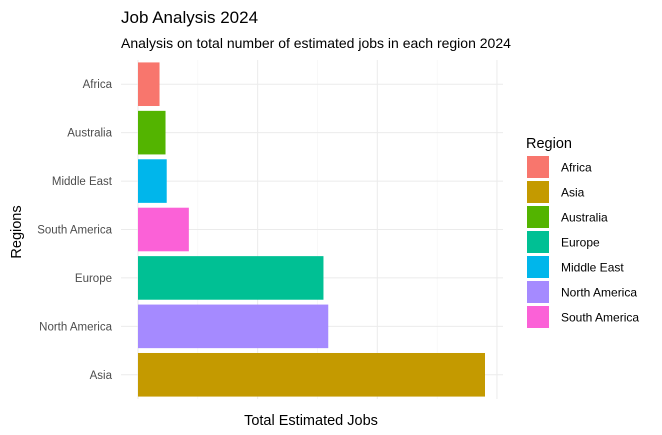 The width and height of the screenshot is (662, 435). Describe the element at coordinates (163, 229) in the screenshot. I see `bar-south-america` at that location.